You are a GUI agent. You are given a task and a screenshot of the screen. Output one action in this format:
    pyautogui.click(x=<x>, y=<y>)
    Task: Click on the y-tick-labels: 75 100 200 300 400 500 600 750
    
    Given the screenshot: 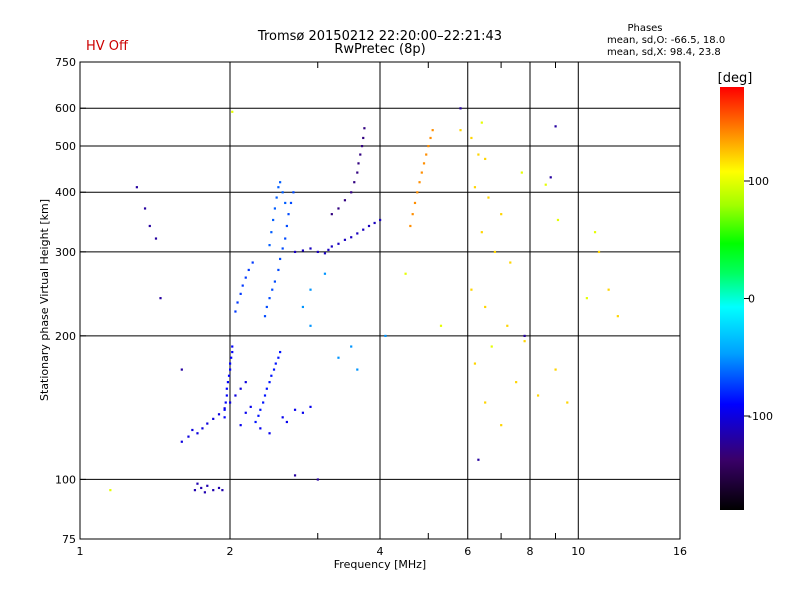 What is the action you would take?
    pyautogui.click(x=65, y=301)
    